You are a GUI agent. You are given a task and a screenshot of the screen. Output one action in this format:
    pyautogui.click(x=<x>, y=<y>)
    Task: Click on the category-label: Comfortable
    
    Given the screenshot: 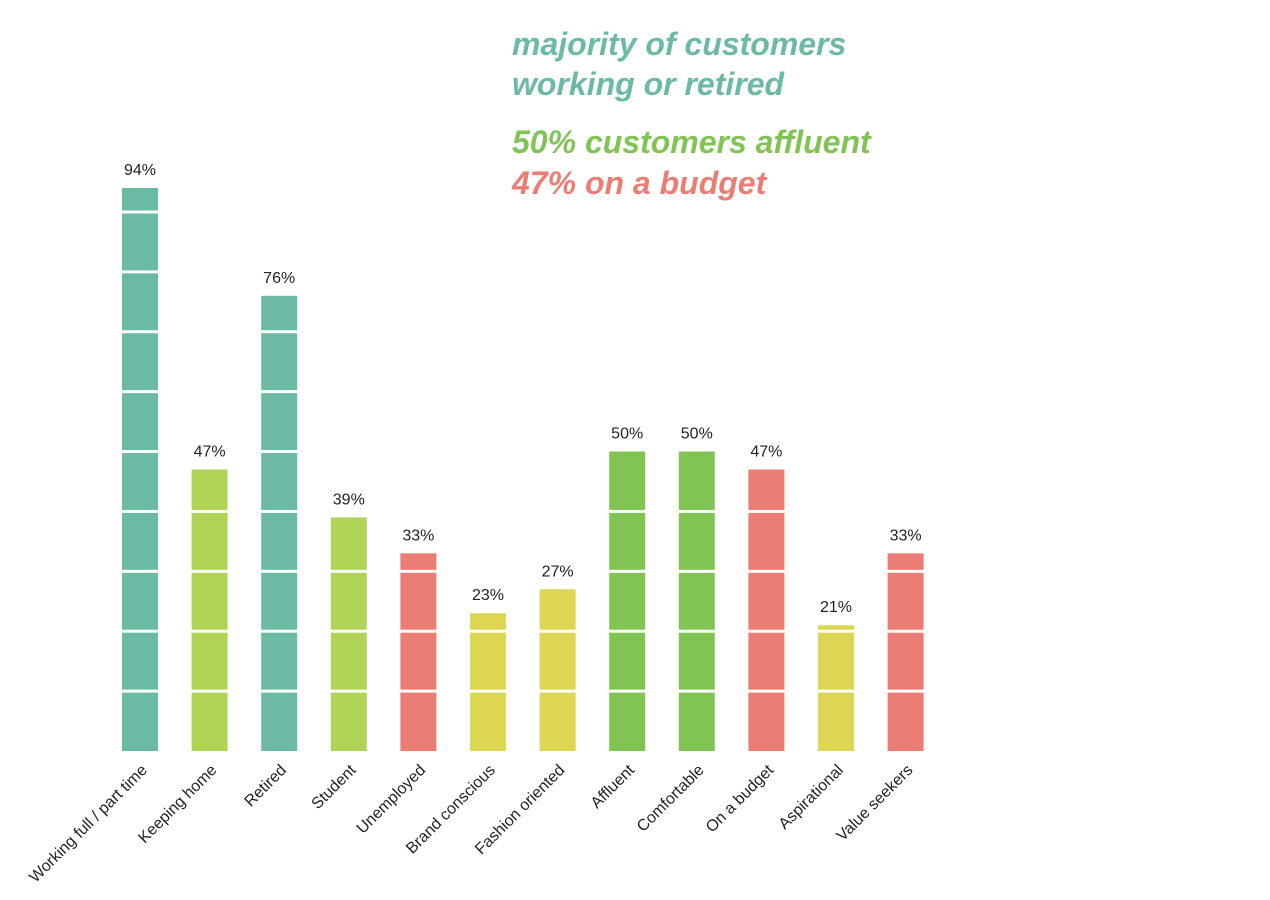 What is the action you would take?
    pyautogui.click(x=671, y=799)
    